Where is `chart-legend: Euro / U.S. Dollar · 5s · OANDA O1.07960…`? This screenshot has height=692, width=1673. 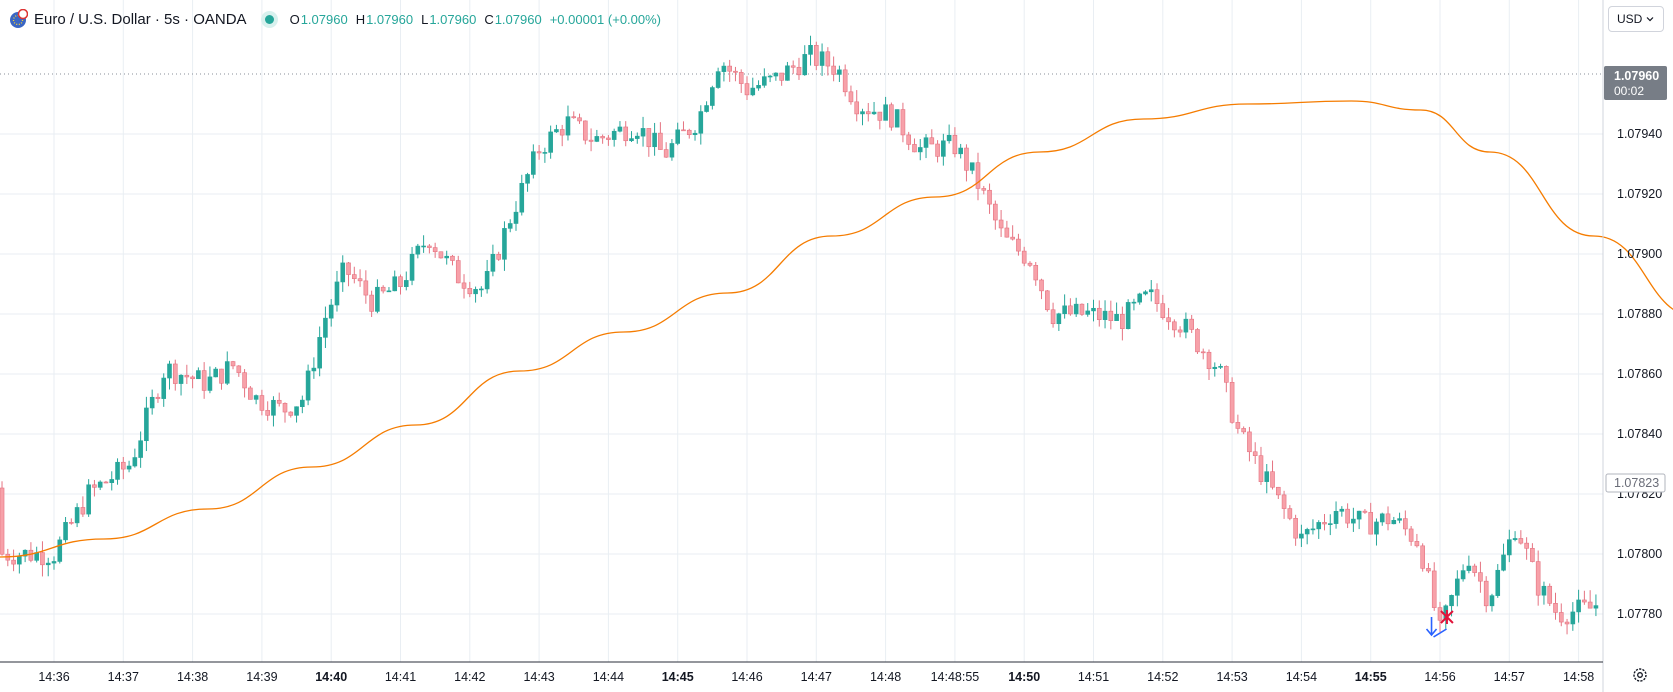 chart-legend: Euro / U.S. Dollar · 5s · OANDA O1.07960… is located at coordinates (334, 19).